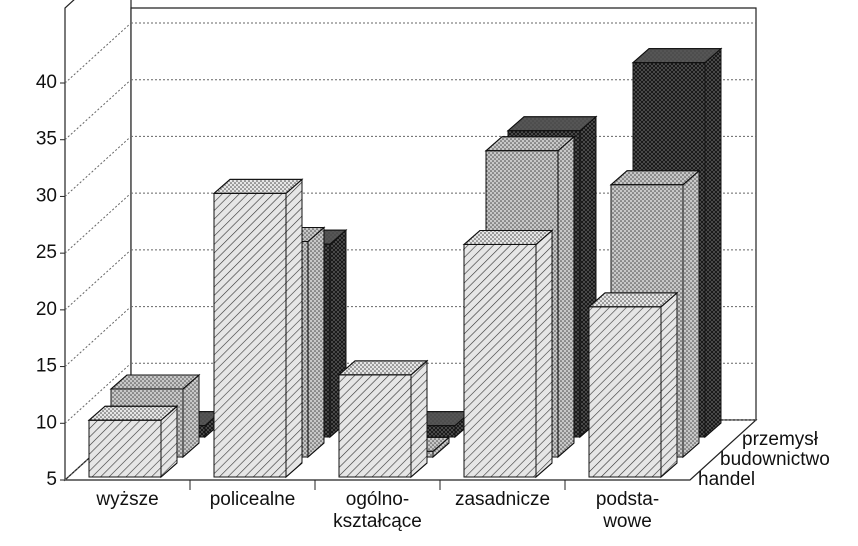 The width and height of the screenshot is (858, 546). What do you see at coordinates (46, 309) in the screenshot?
I see `y-tick-label: 20` at bounding box center [46, 309].